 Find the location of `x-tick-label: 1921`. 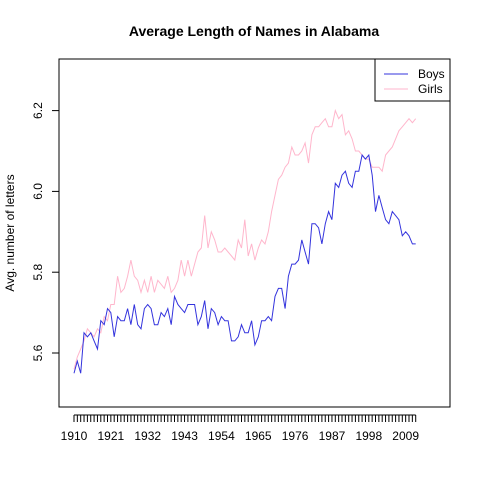

x-tick-label: 1921 is located at coordinates (110, 436).